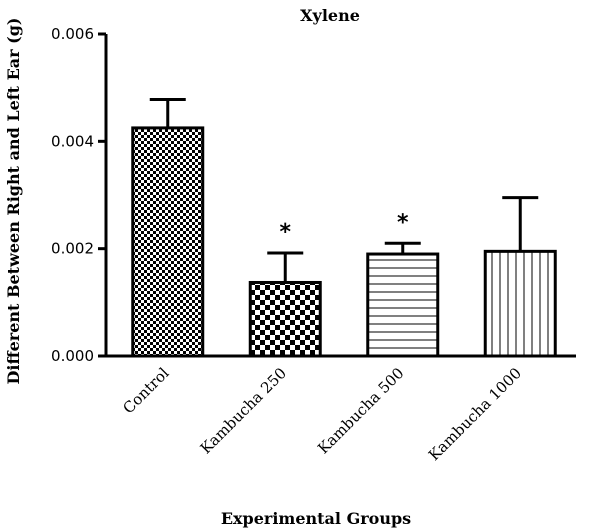 This screenshot has width=600, height=530. Describe the element at coordinates (243, 410) in the screenshot. I see `x-tick-label: Kambucha 250` at that location.